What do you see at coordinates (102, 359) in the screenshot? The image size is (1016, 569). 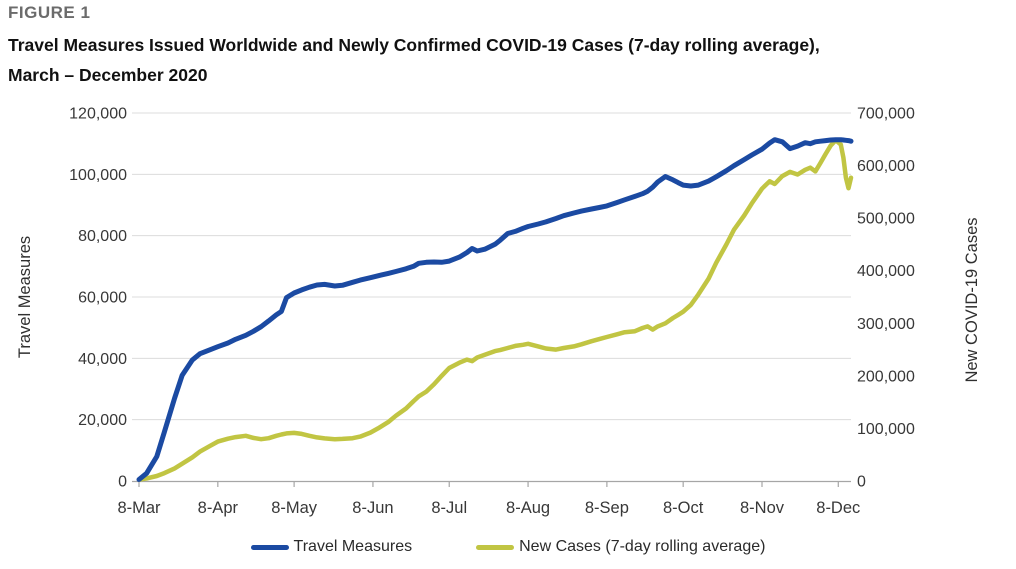 I see `y-axis-left-tick-label: 40,000` at bounding box center [102, 359].